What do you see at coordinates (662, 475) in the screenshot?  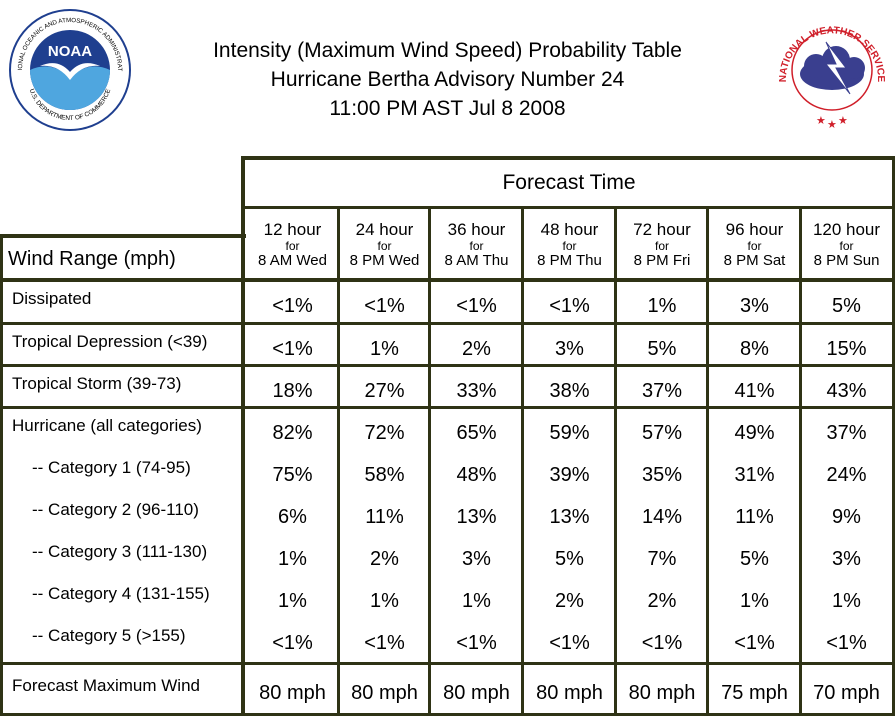 I see `table-cell: 35%` at bounding box center [662, 475].